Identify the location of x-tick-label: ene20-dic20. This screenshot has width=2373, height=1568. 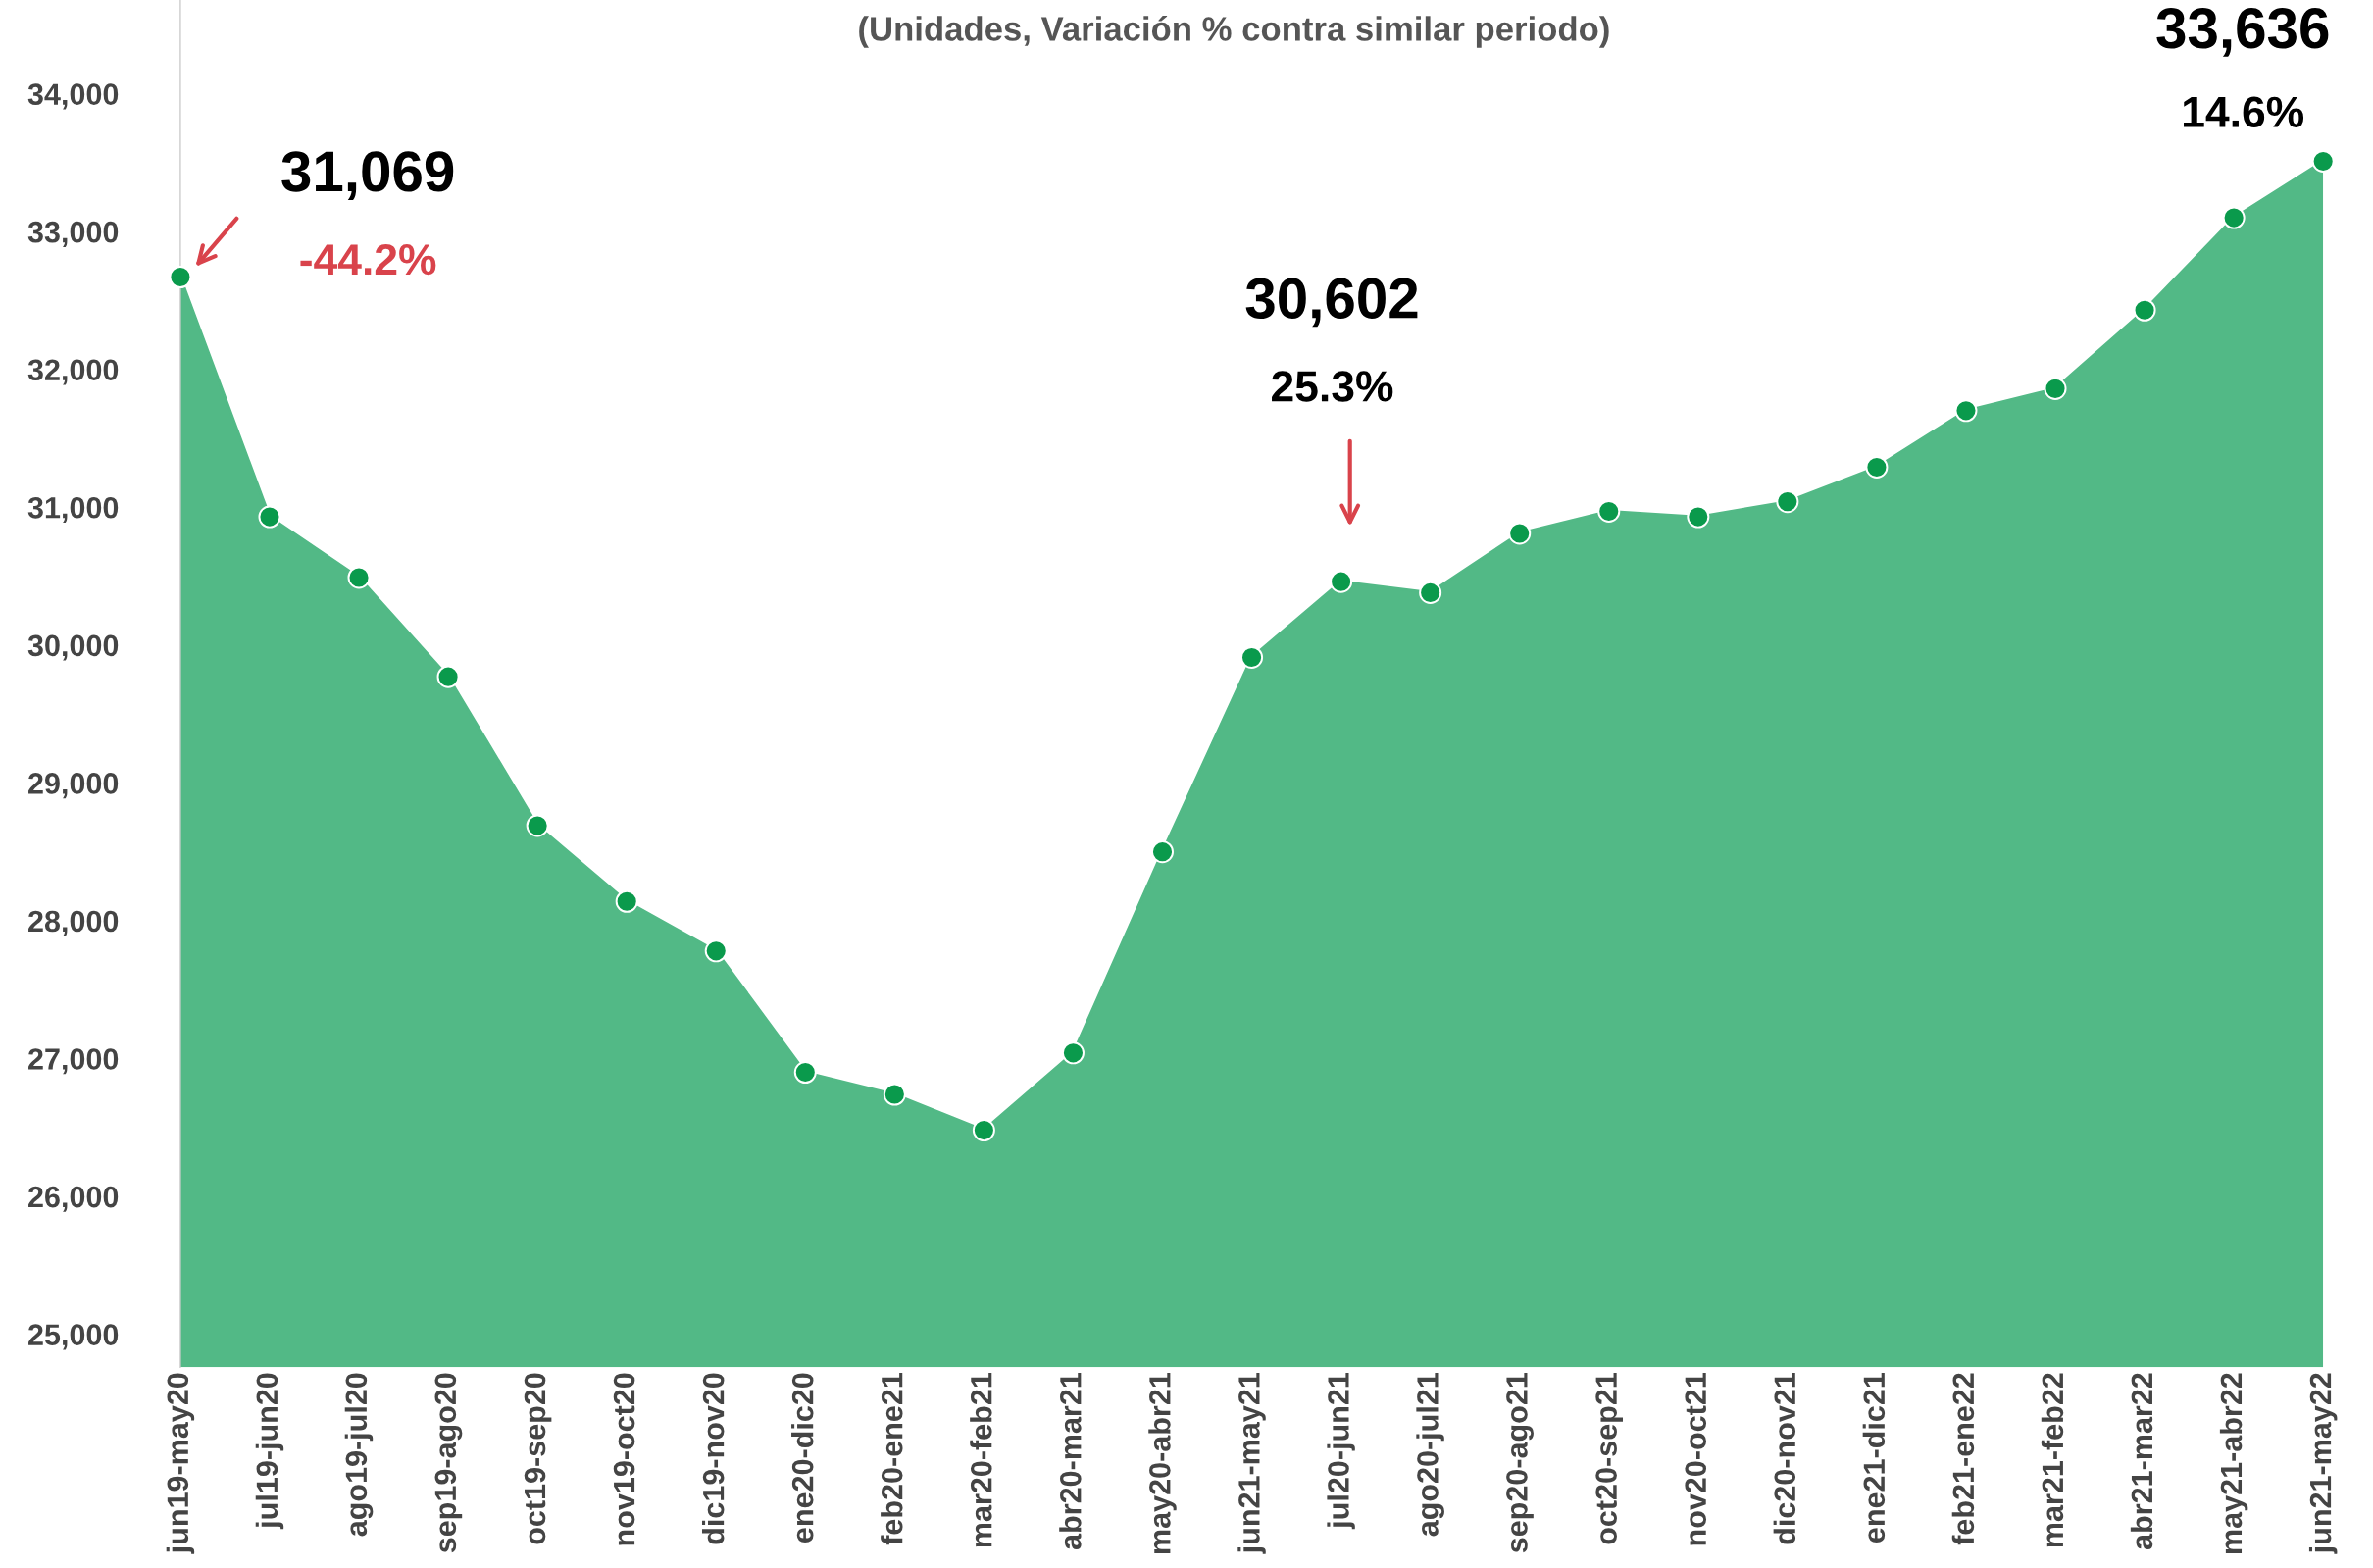
(803, 1458).